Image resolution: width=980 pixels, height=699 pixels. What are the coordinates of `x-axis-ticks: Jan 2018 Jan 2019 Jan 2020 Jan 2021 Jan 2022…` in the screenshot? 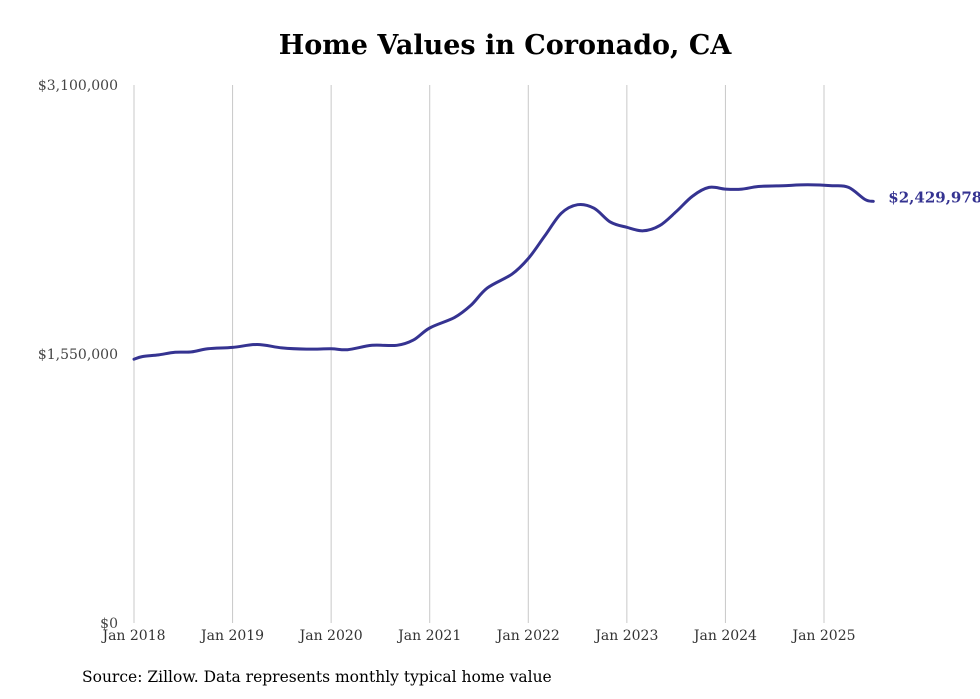 It's located at (477, 636).